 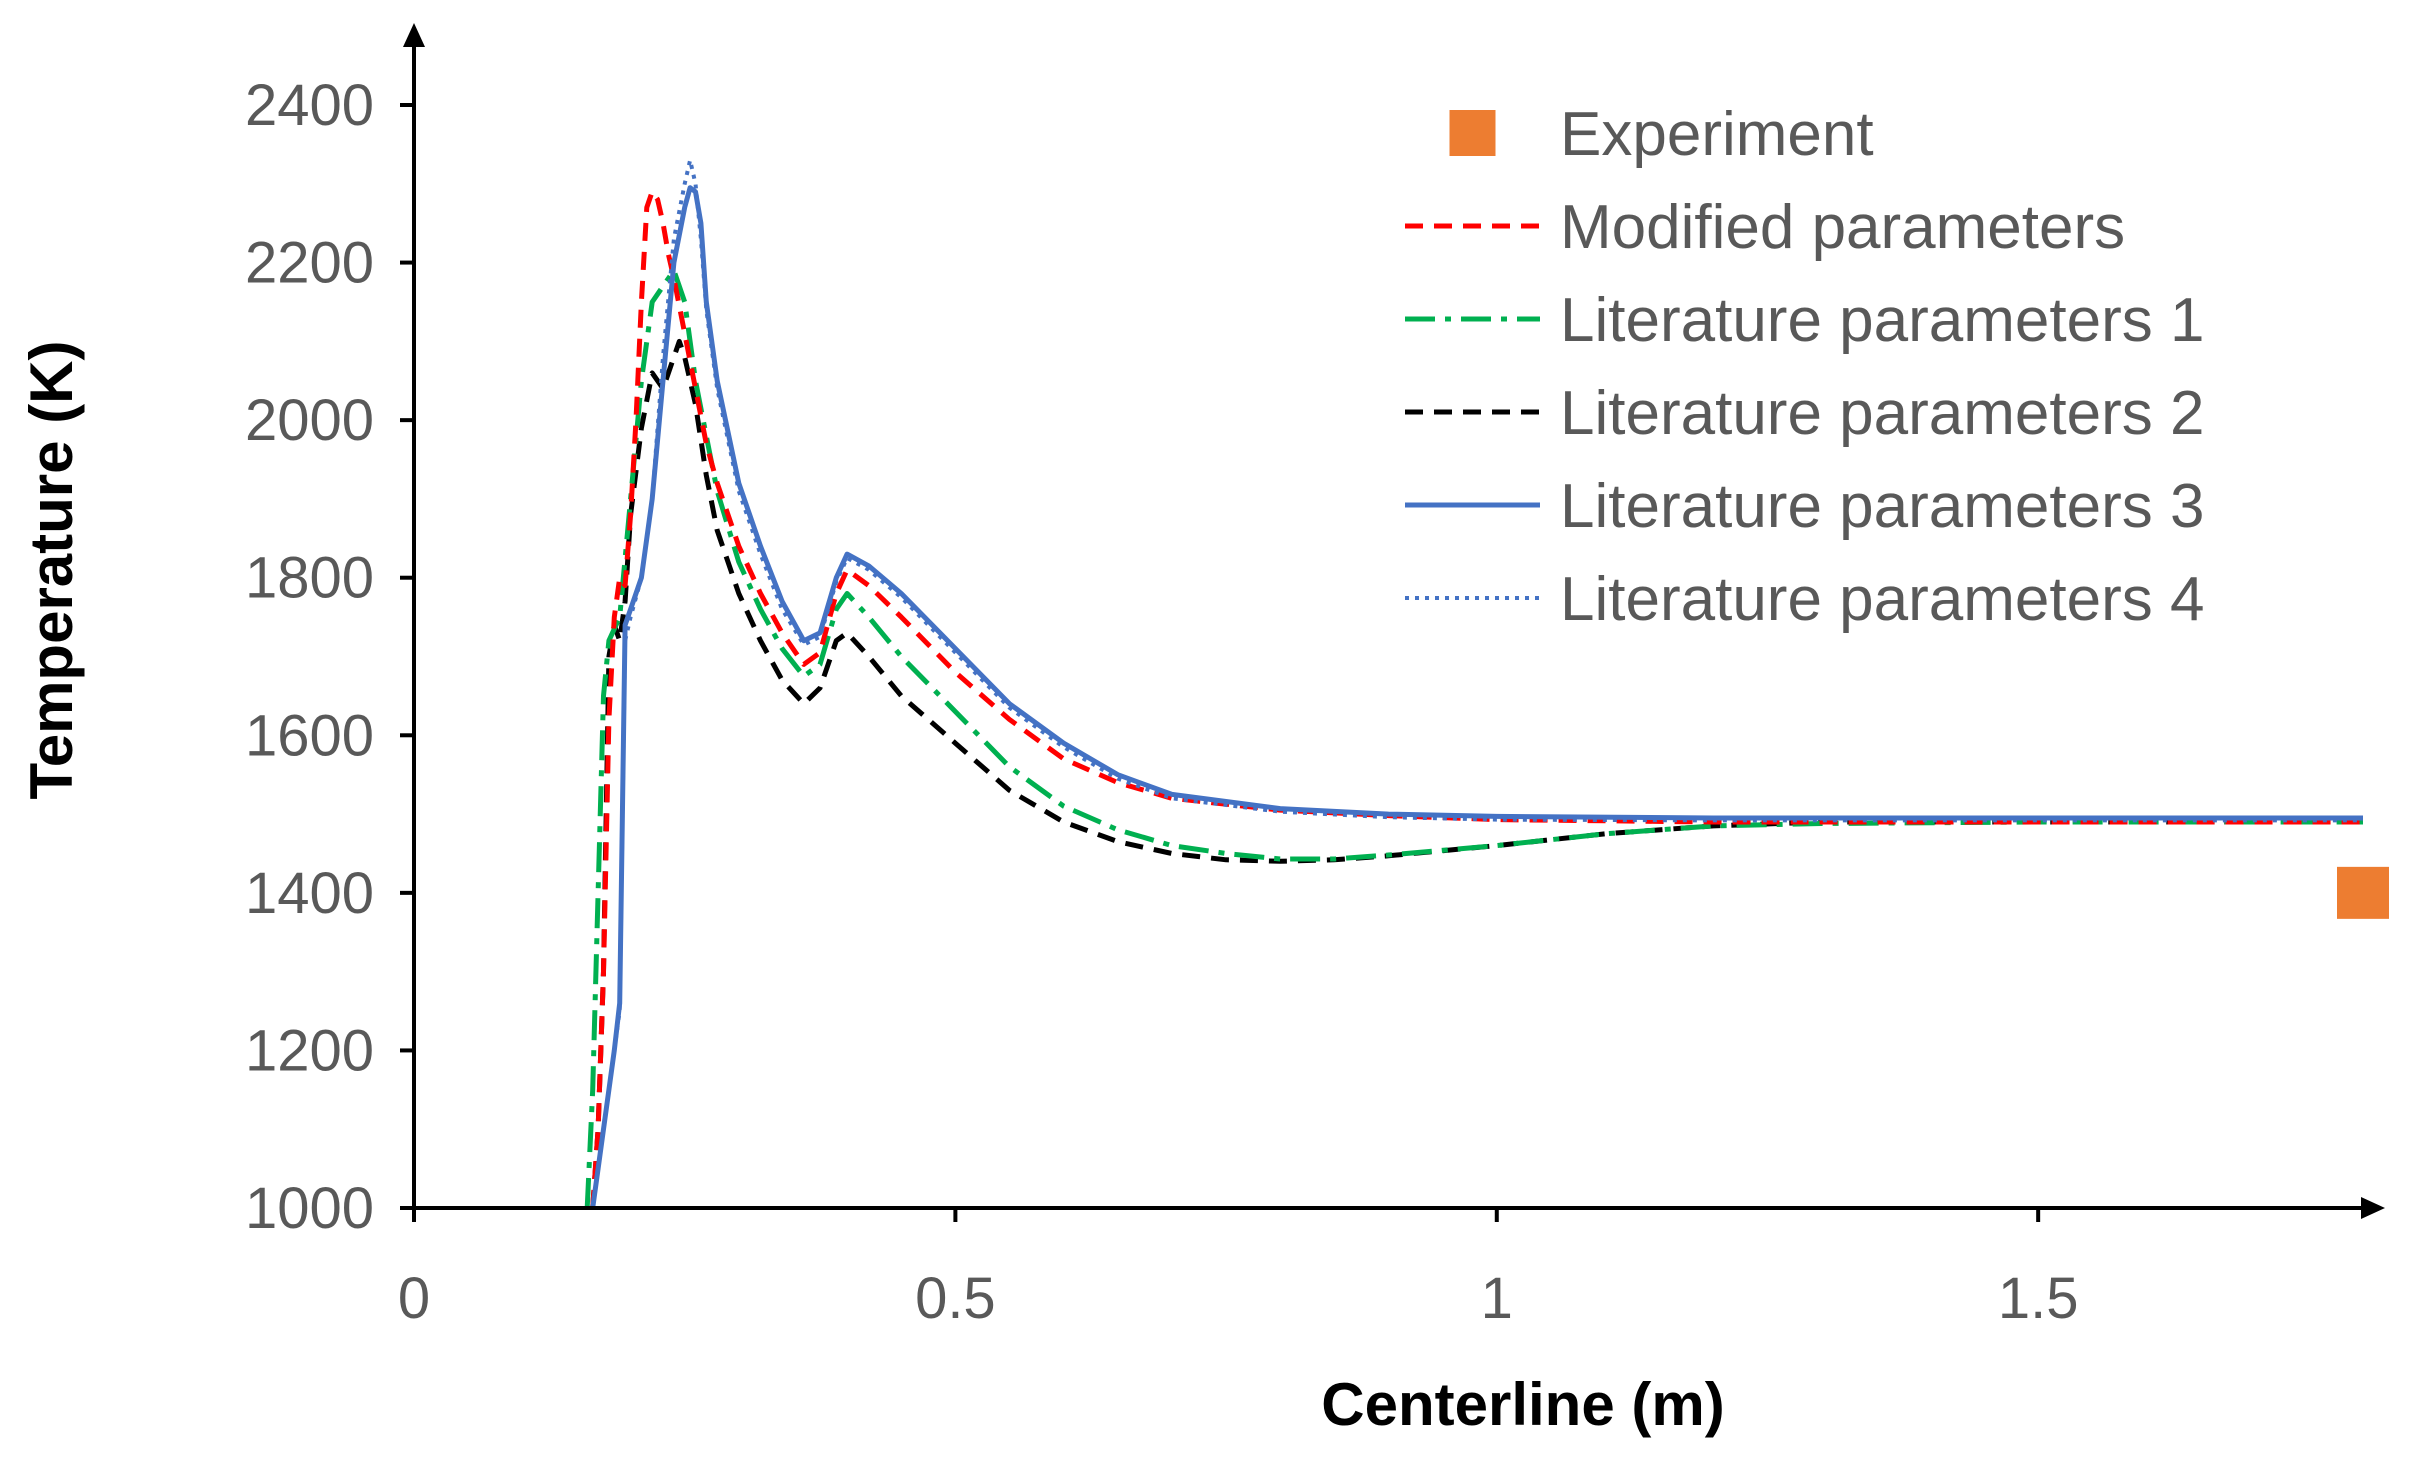 What do you see at coordinates (309, 1050) in the screenshot?
I see `y-tick-label-1200: 1200` at bounding box center [309, 1050].